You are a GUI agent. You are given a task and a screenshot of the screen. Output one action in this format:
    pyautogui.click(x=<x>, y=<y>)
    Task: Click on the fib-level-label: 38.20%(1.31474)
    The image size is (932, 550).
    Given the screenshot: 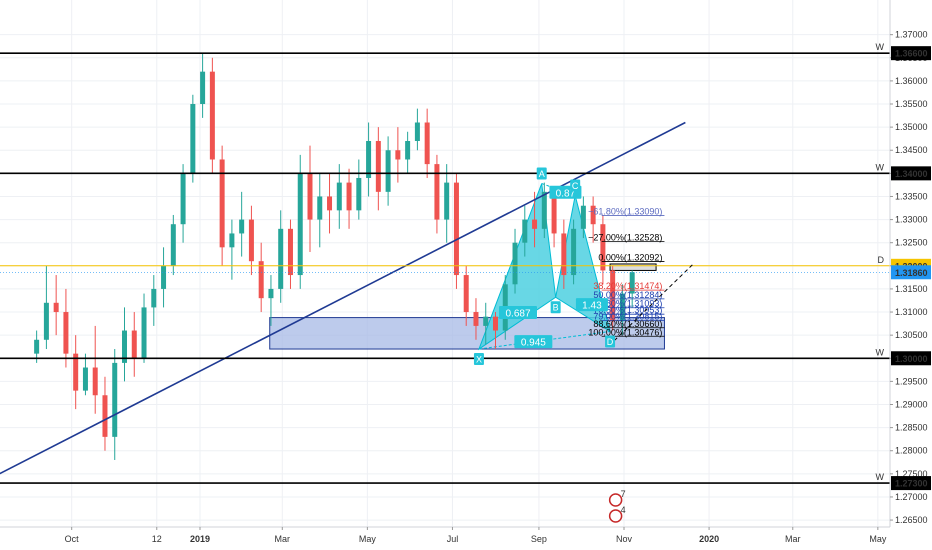 What is the action you would take?
    pyautogui.click(x=627, y=286)
    